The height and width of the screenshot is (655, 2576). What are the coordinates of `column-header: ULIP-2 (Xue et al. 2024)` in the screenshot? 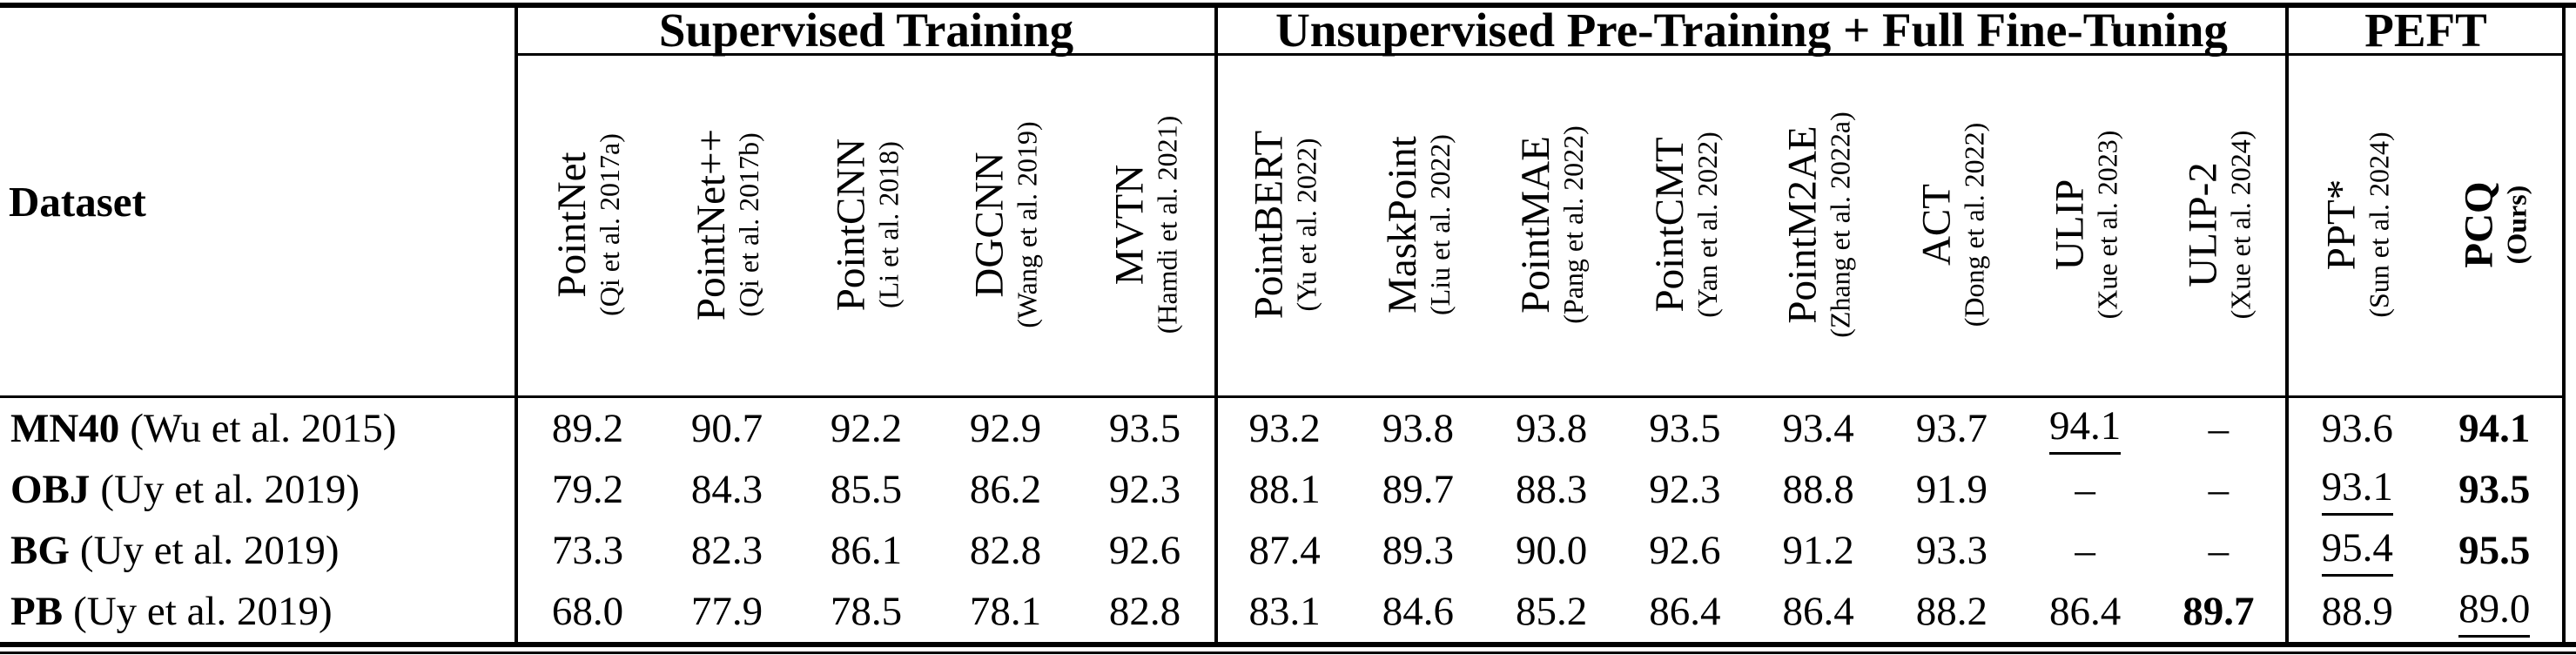 It's located at (2218, 225).